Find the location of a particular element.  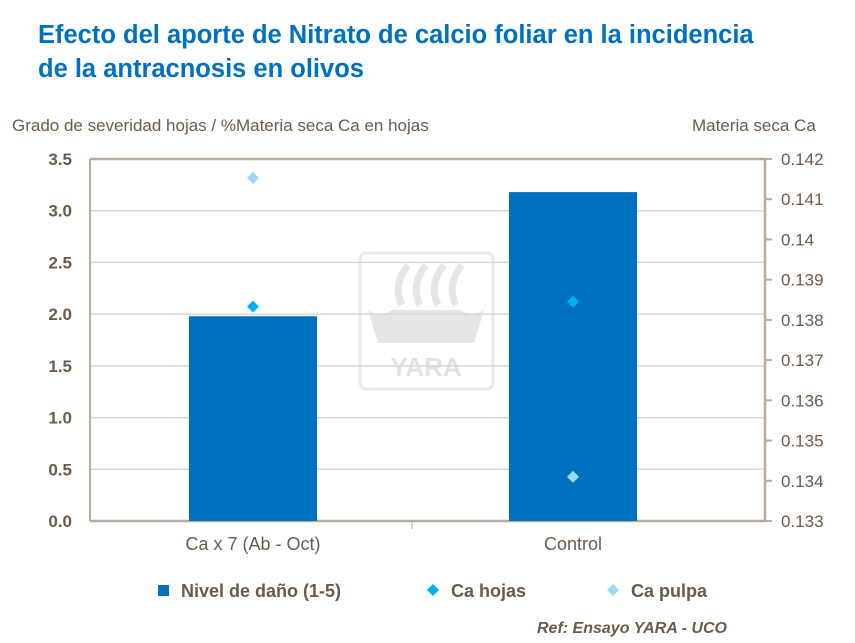

bar-Control is located at coordinates (573, 356).